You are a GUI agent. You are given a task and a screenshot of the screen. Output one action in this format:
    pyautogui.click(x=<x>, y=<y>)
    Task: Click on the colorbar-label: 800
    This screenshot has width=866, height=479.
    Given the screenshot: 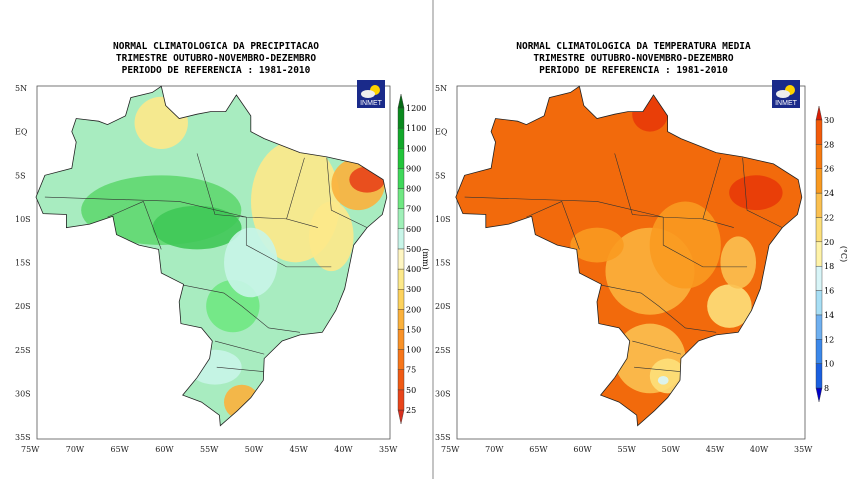 What is the action you would take?
    pyautogui.click(x=413, y=189)
    